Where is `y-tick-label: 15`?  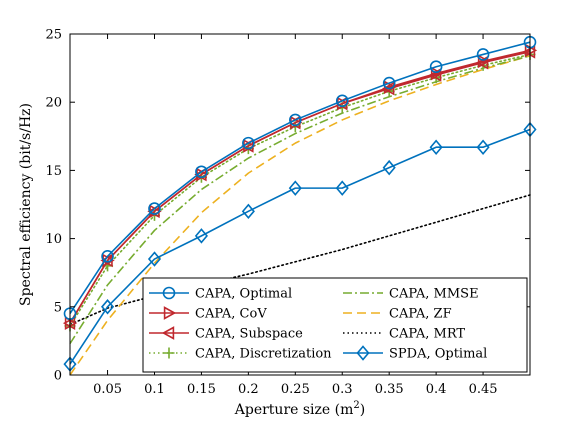
y-tick-label: 15 is located at coordinates (53, 171).